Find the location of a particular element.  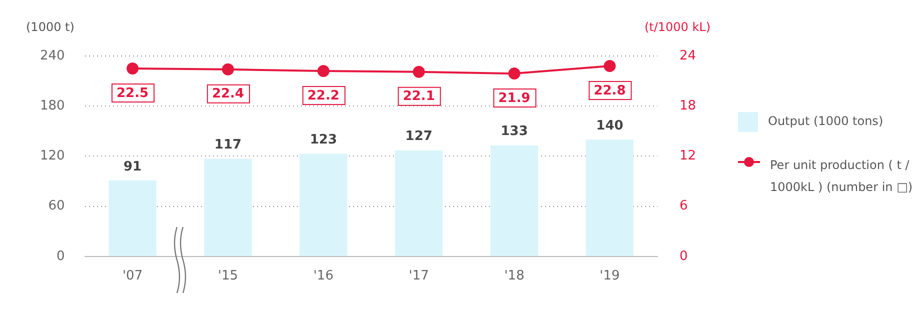

data-label: 140 is located at coordinates (610, 126).